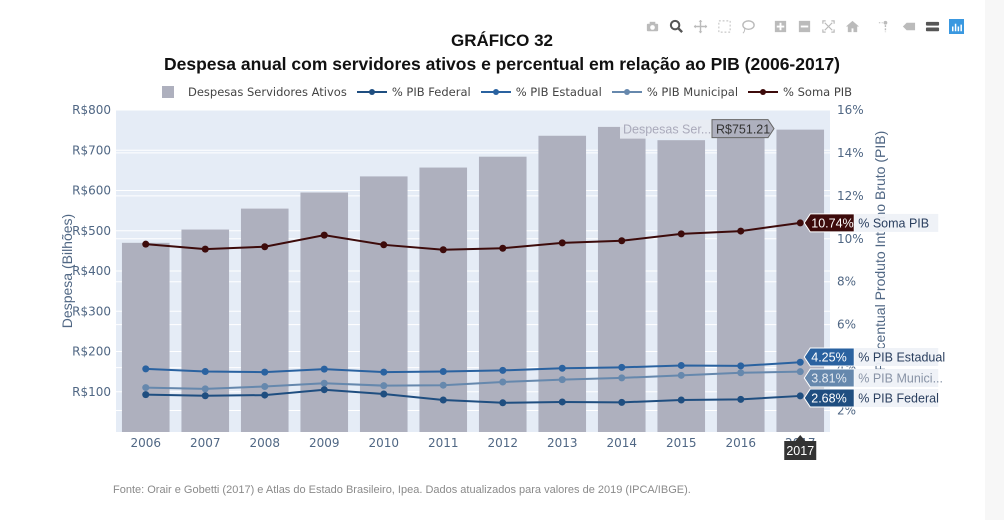 The height and width of the screenshot is (520, 1004). Describe the element at coordinates (384, 394) in the screenshot. I see `point-federal-2010` at that location.